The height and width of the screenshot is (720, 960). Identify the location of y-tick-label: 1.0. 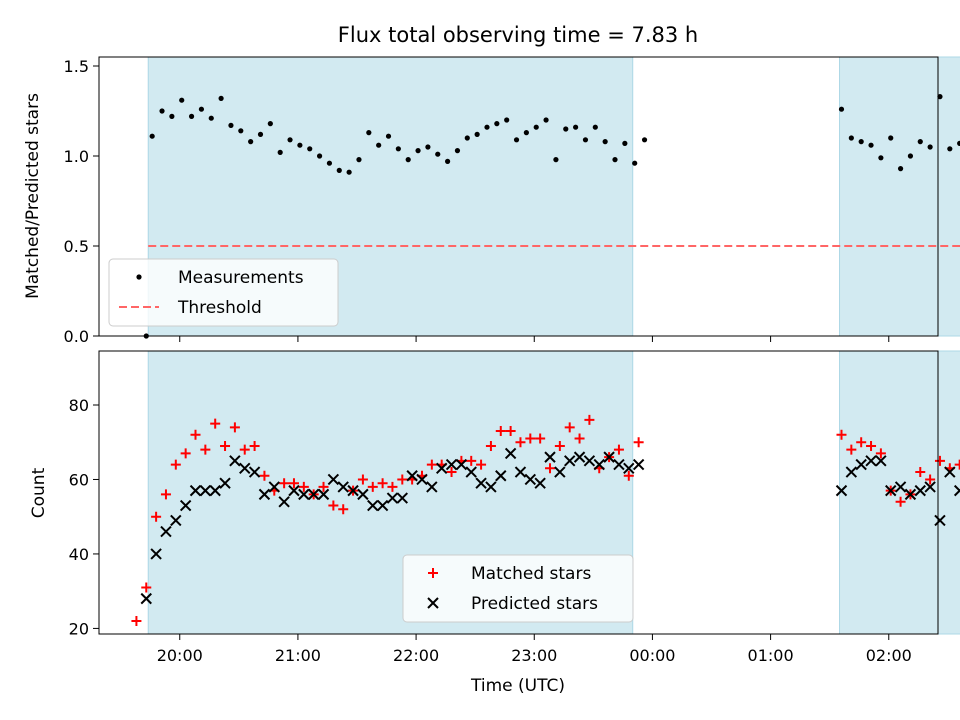
(76, 156).